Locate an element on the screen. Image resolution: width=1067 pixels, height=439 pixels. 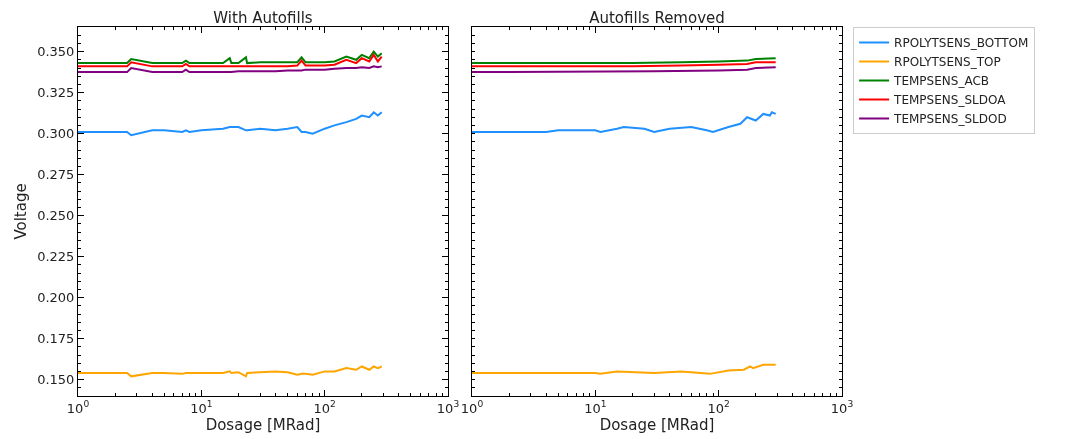
y-tick-label: 0.150 is located at coordinates (56, 380).